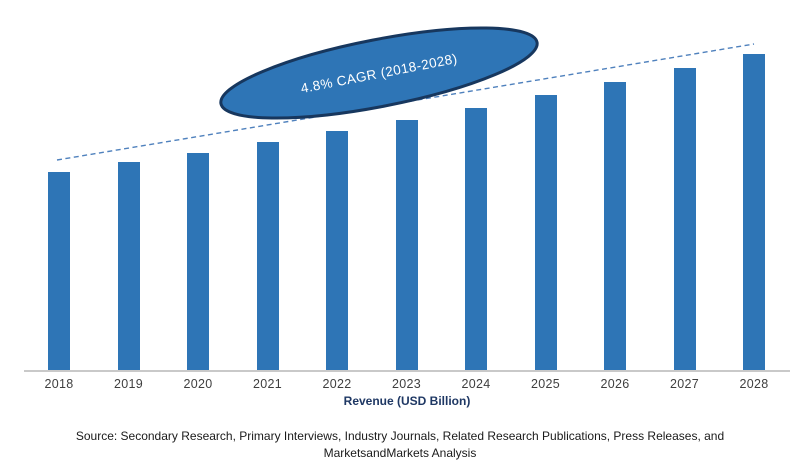 The height and width of the screenshot is (468, 800). I want to click on bar-2018, so click(59, 271).